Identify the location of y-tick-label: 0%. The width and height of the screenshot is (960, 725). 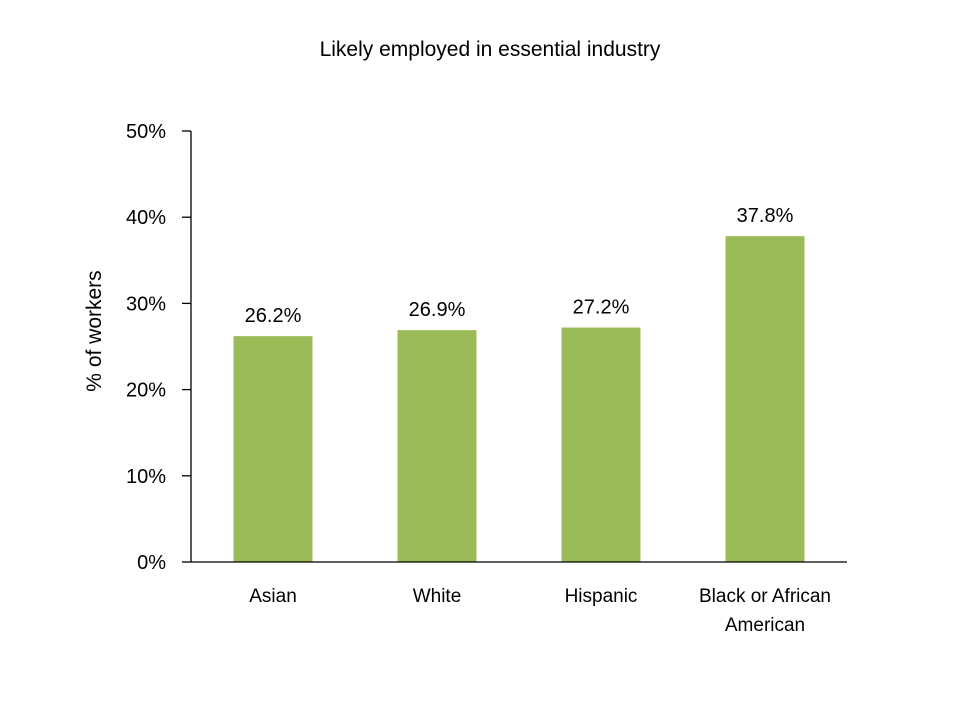
(151, 563).